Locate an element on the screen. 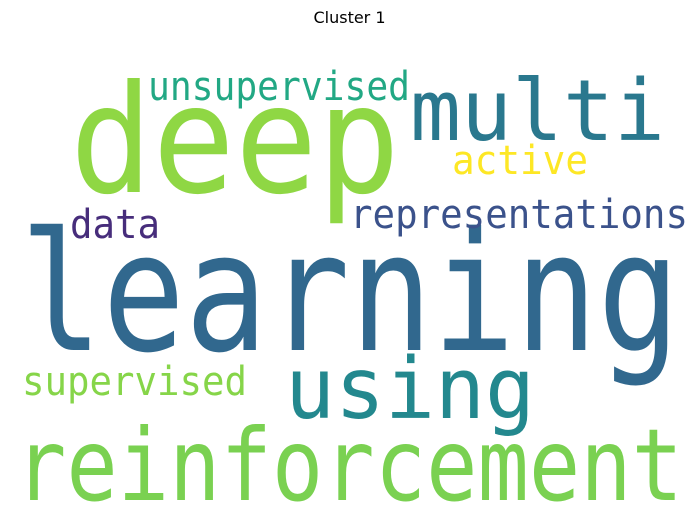 The image size is (699, 532). word-multi: multi is located at coordinates (537, 111).